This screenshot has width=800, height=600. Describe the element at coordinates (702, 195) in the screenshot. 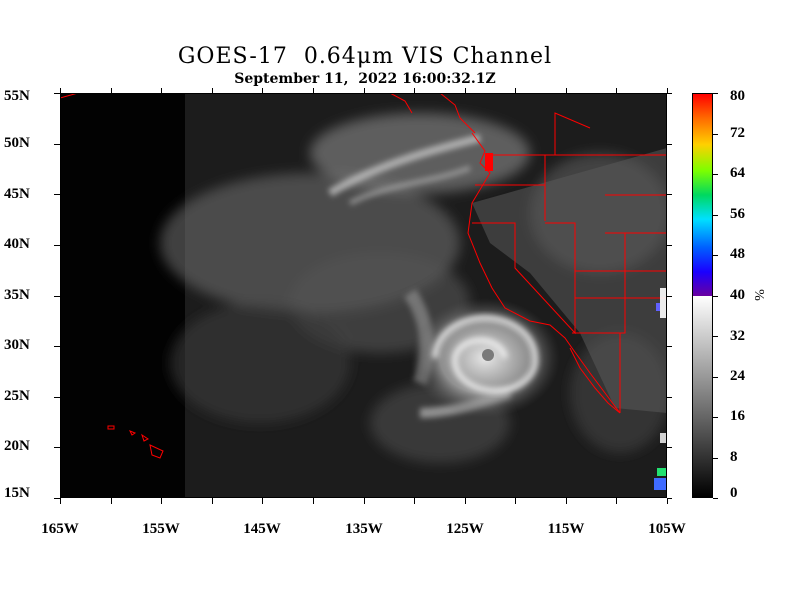

I see `colorbar-color-segment` at that location.